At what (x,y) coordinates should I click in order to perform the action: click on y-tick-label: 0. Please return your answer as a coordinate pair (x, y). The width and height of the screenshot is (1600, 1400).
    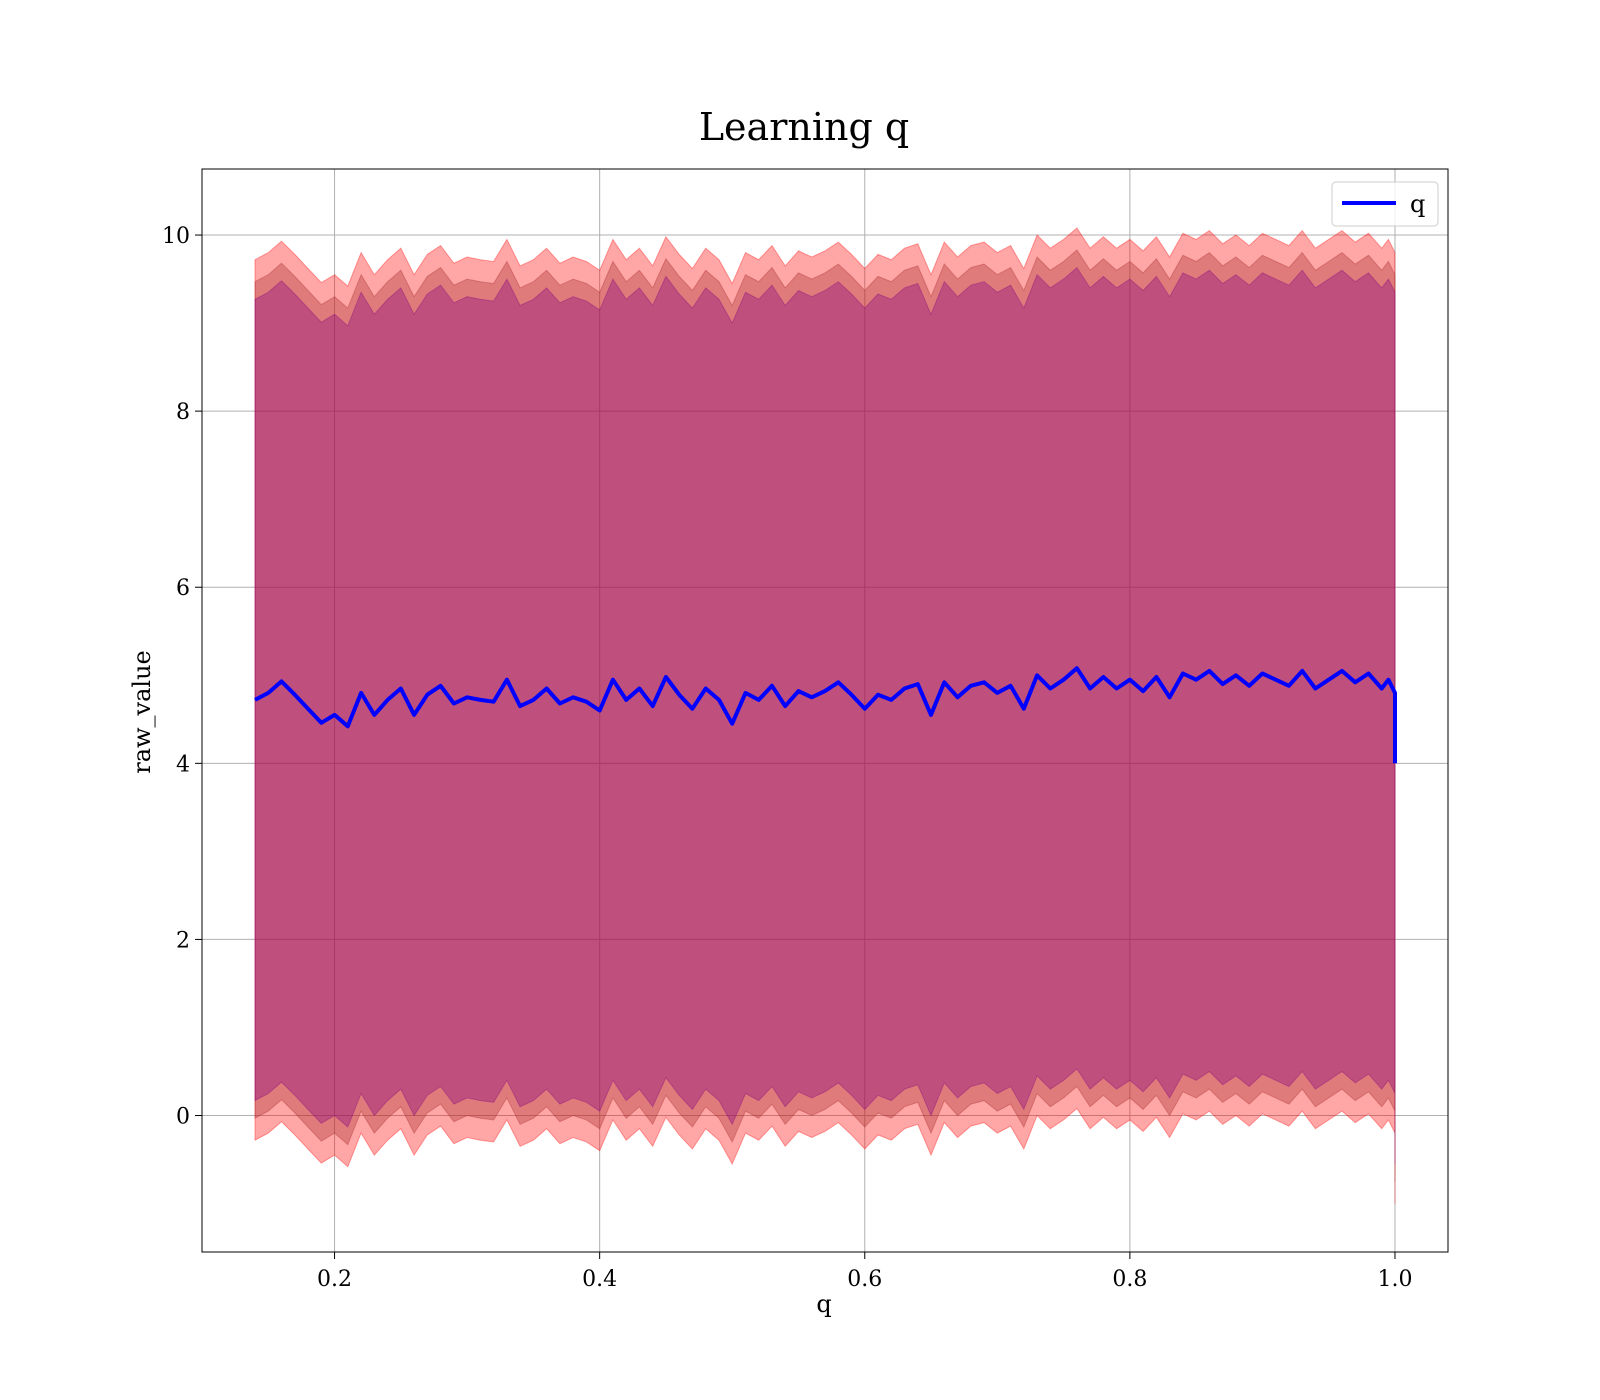
    Looking at the image, I should click on (183, 1117).